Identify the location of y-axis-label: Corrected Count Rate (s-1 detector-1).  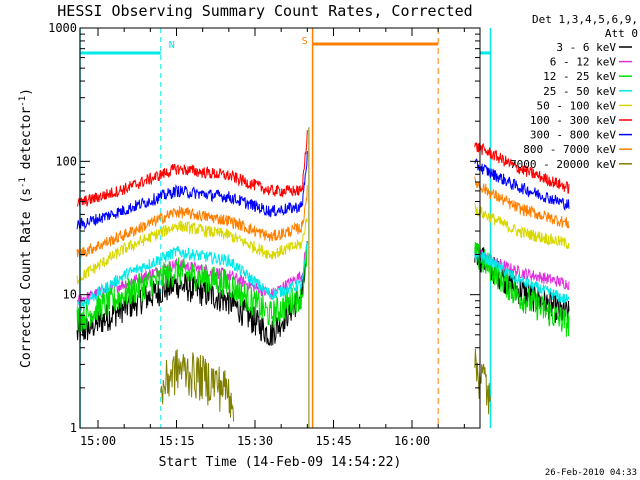
(26, 228).